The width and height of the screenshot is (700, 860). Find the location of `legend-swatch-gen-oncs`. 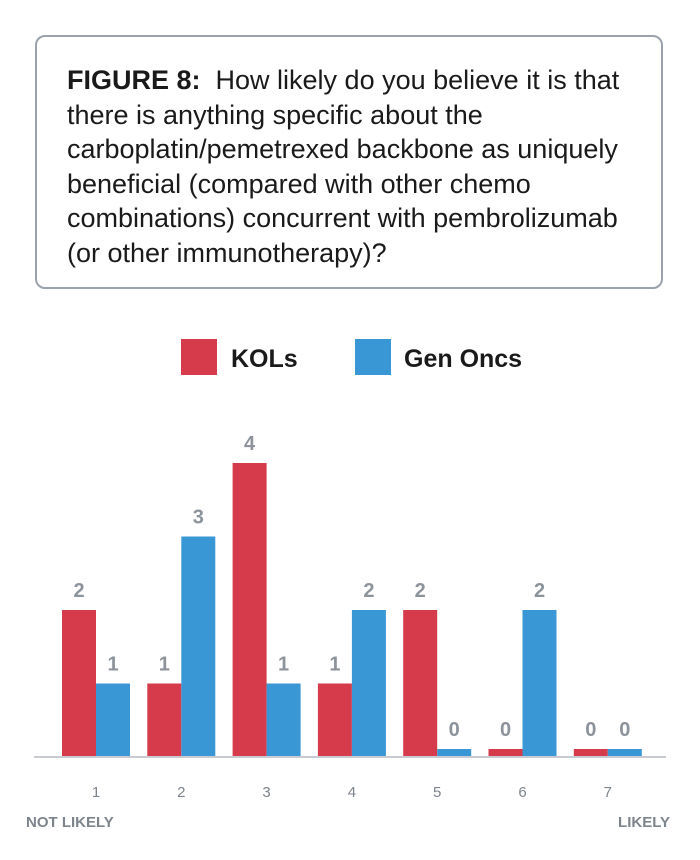

legend-swatch-gen-oncs is located at coordinates (373, 357).